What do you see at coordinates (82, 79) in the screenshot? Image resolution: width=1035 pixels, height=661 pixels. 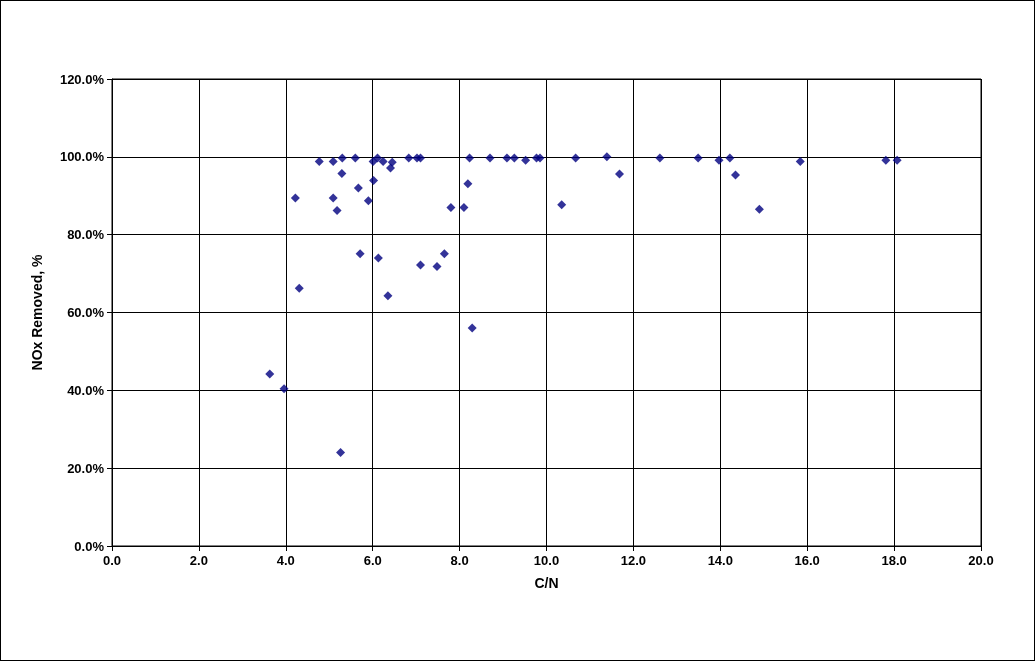 I see `y-tick-label: 120.0%` at bounding box center [82, 79].